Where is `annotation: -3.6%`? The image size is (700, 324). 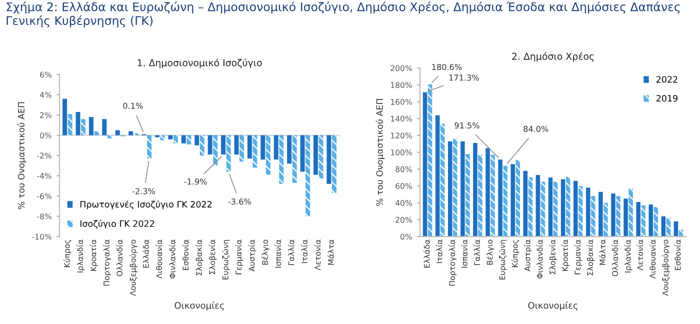 annotation: -3.6% is located at coordinates (239, 201).